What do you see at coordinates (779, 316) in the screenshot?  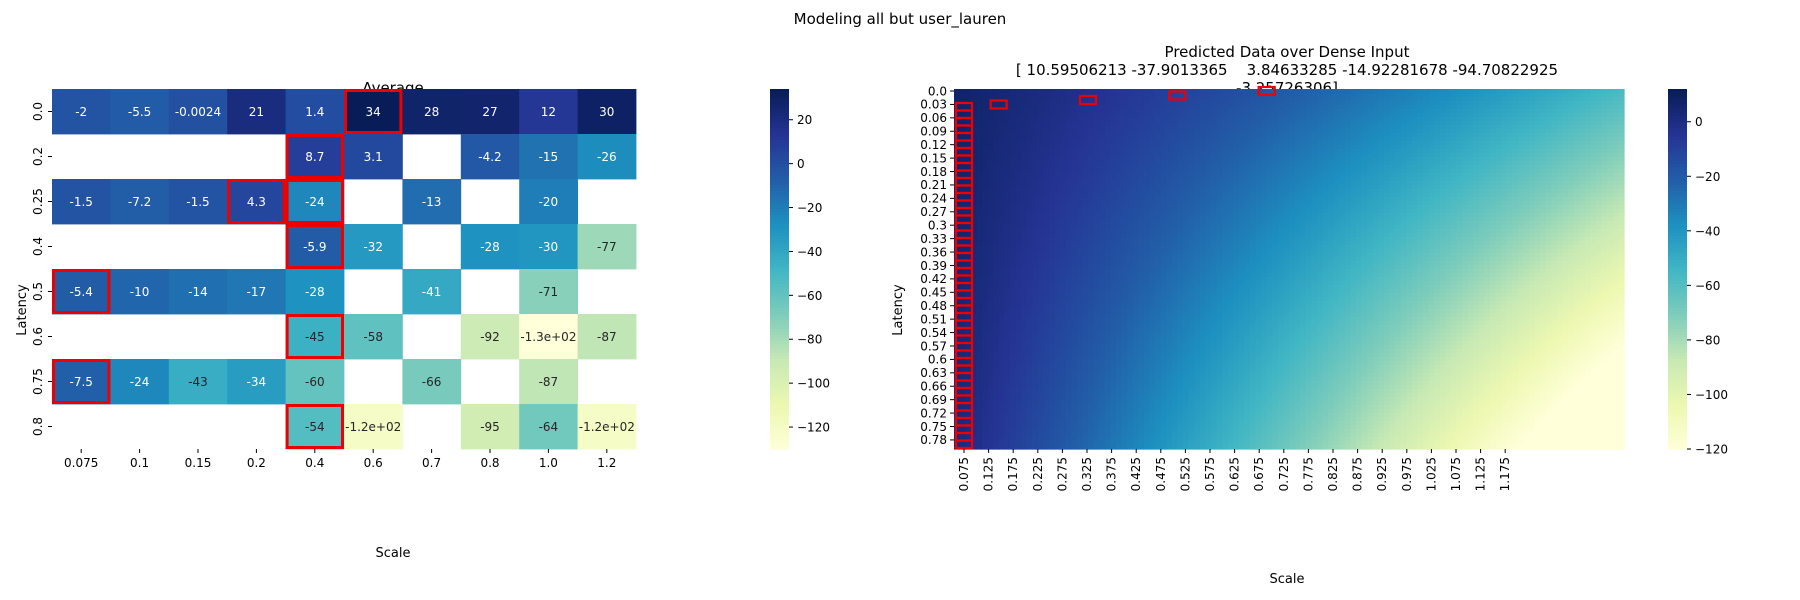 I see `average-colorbar-gradient-band` at bounding box center [779, 316].